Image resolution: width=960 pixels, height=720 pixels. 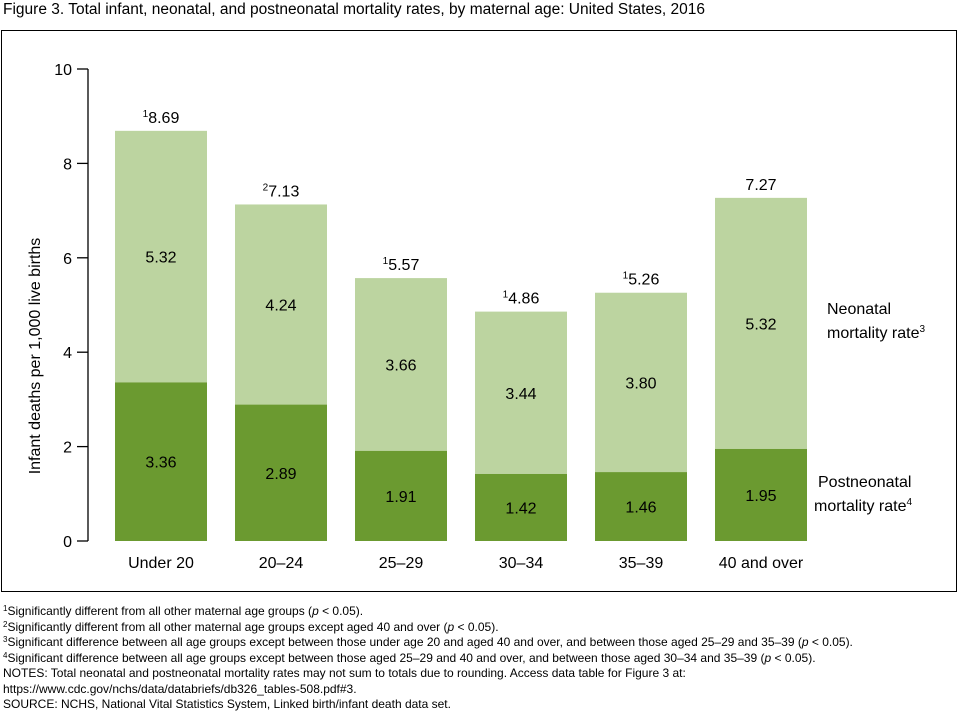 I want to click on total-value-label: 7.27, so click(x=760, y=185).